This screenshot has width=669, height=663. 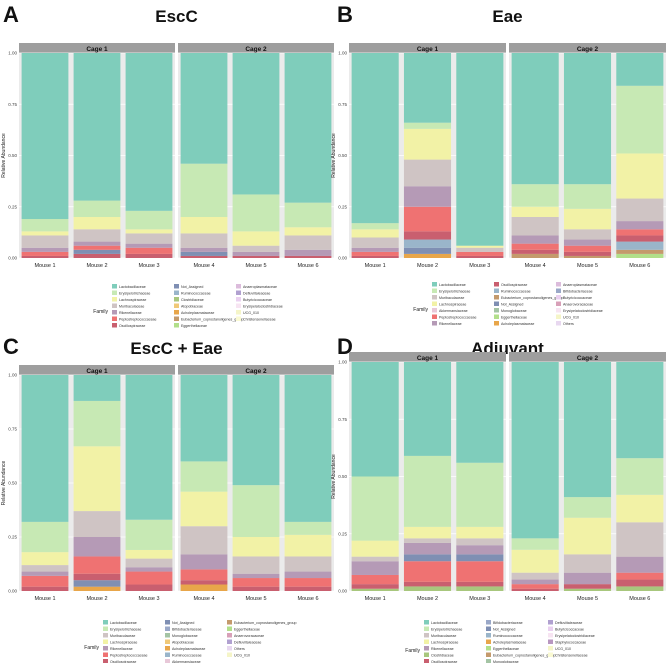 I want to click on legend-label: Rikenellaceae, so click(x=130, y=313).